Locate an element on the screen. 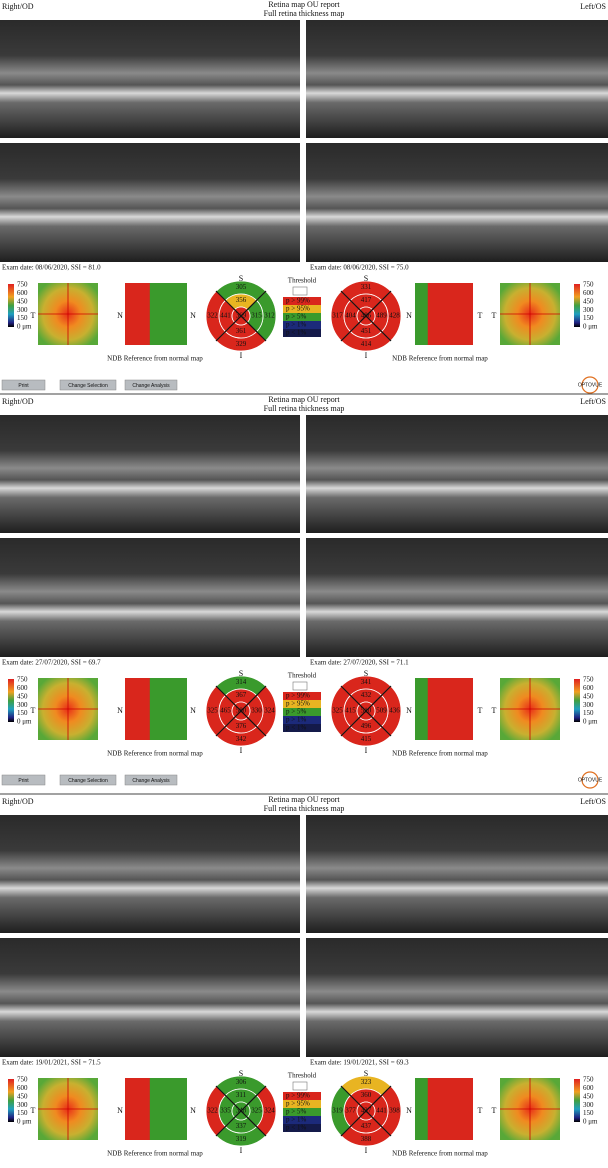 This screenshot has width=608, height=1168. legend-label: p > 1% is located at coordinates (296, 720).